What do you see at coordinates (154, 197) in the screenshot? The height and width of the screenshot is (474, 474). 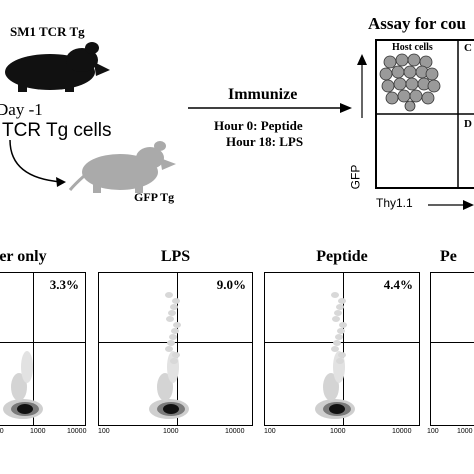 I see `mouse2-label: GFP Tg` at bounding box center [154, 197].